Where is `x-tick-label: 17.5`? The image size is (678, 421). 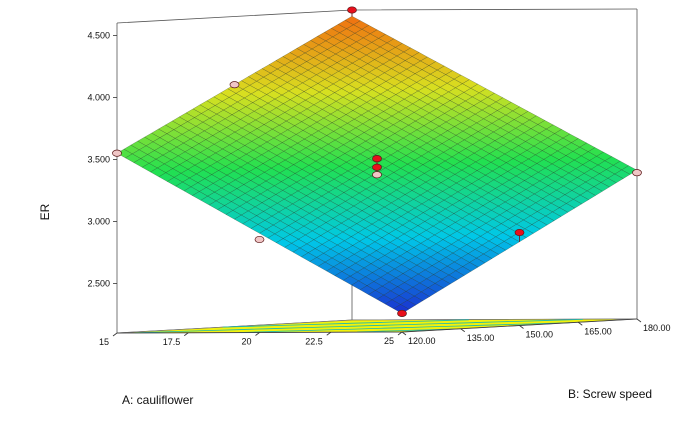
x-tick-label: 17.5 is located at coordinates (172, 342).